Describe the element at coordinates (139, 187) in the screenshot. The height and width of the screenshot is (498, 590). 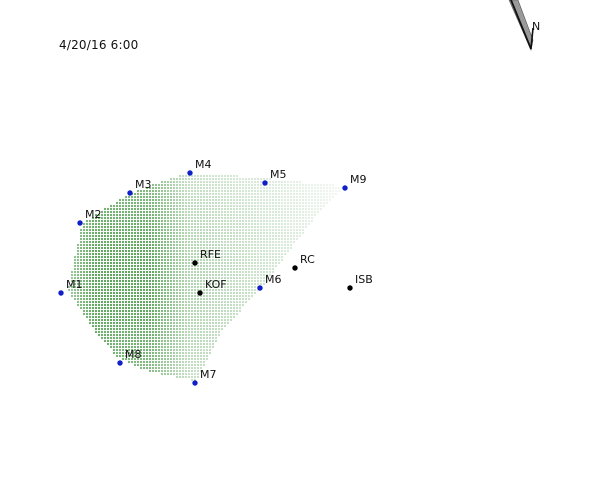
I see `station-m3: M3` at that location.